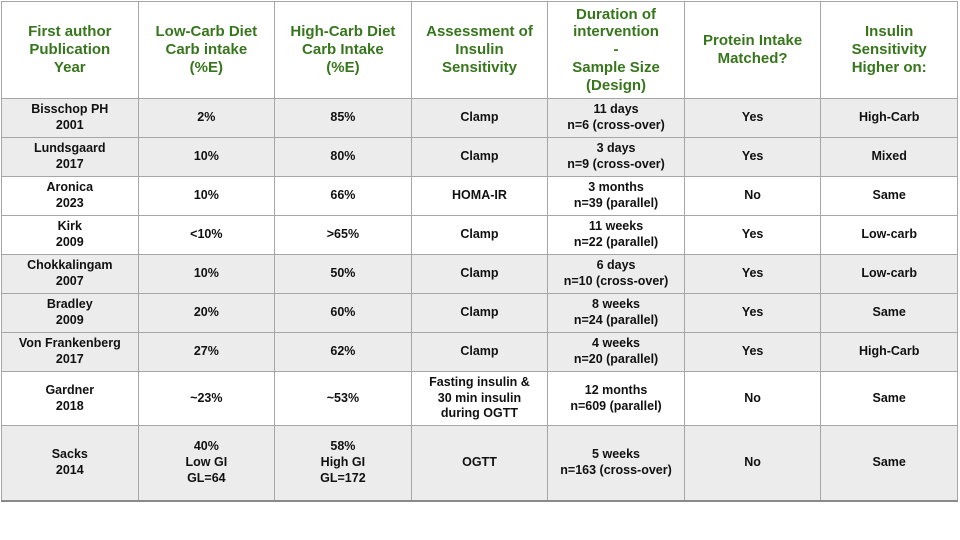 The width and height of the screenshot is (960, 540). What do you see at coordinates (343, 157) in the screenshot?
I see `cell-high-carb: 80%` at bounding box center [343, 157].